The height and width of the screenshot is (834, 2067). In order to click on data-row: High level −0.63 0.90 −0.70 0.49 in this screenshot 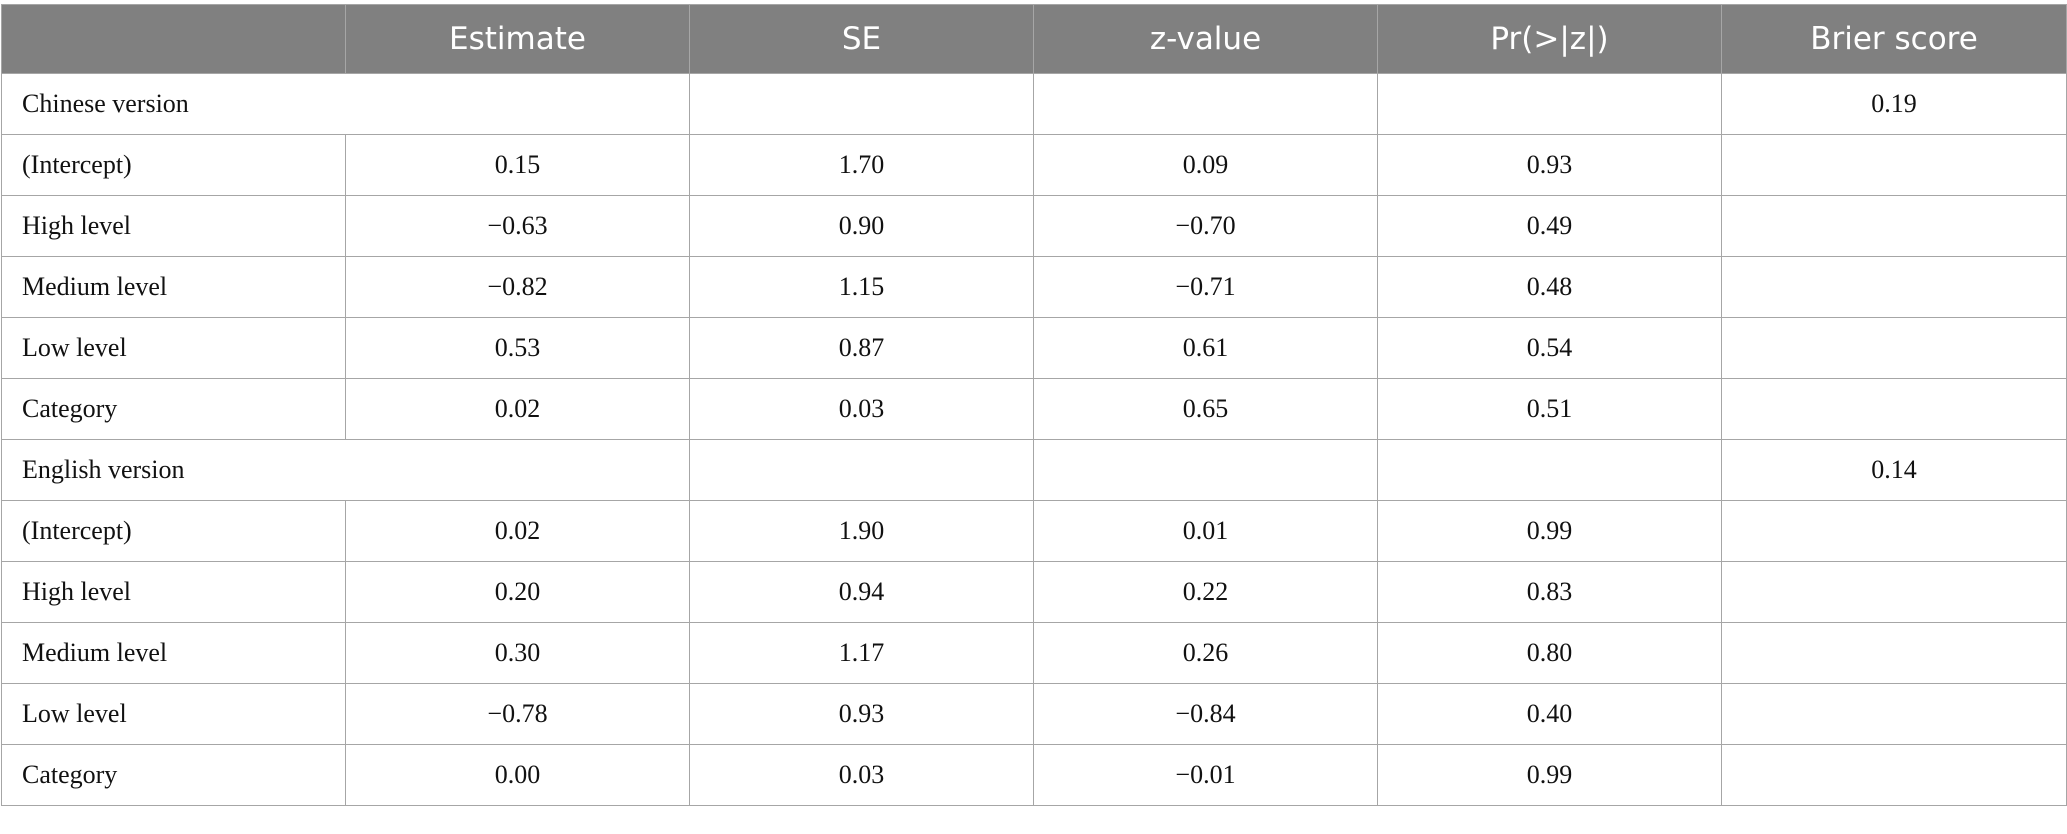, I will do `click(1034, 226)`.